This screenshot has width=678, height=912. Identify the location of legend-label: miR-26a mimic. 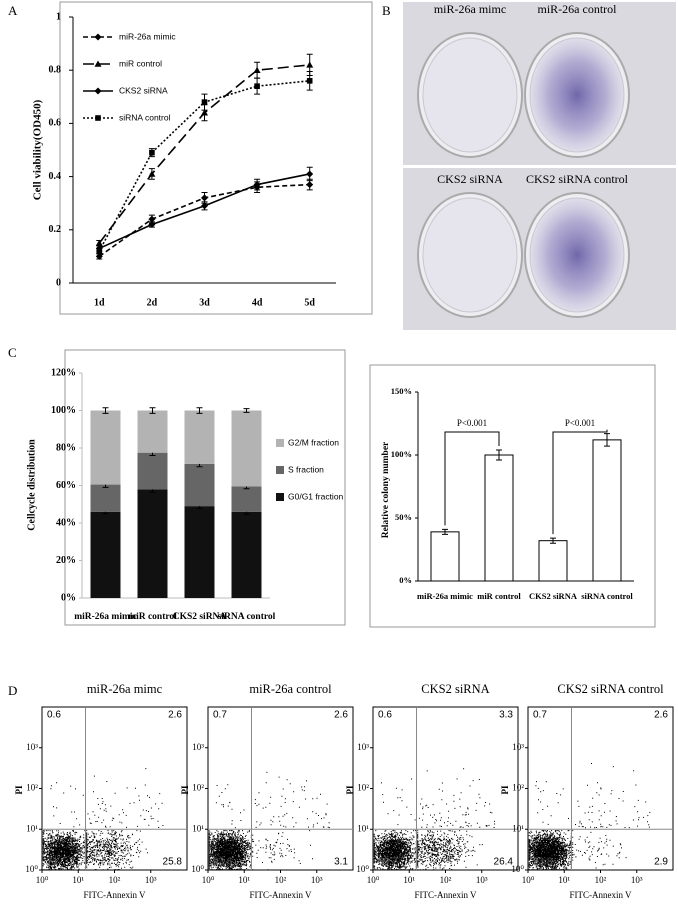
(147, 36).